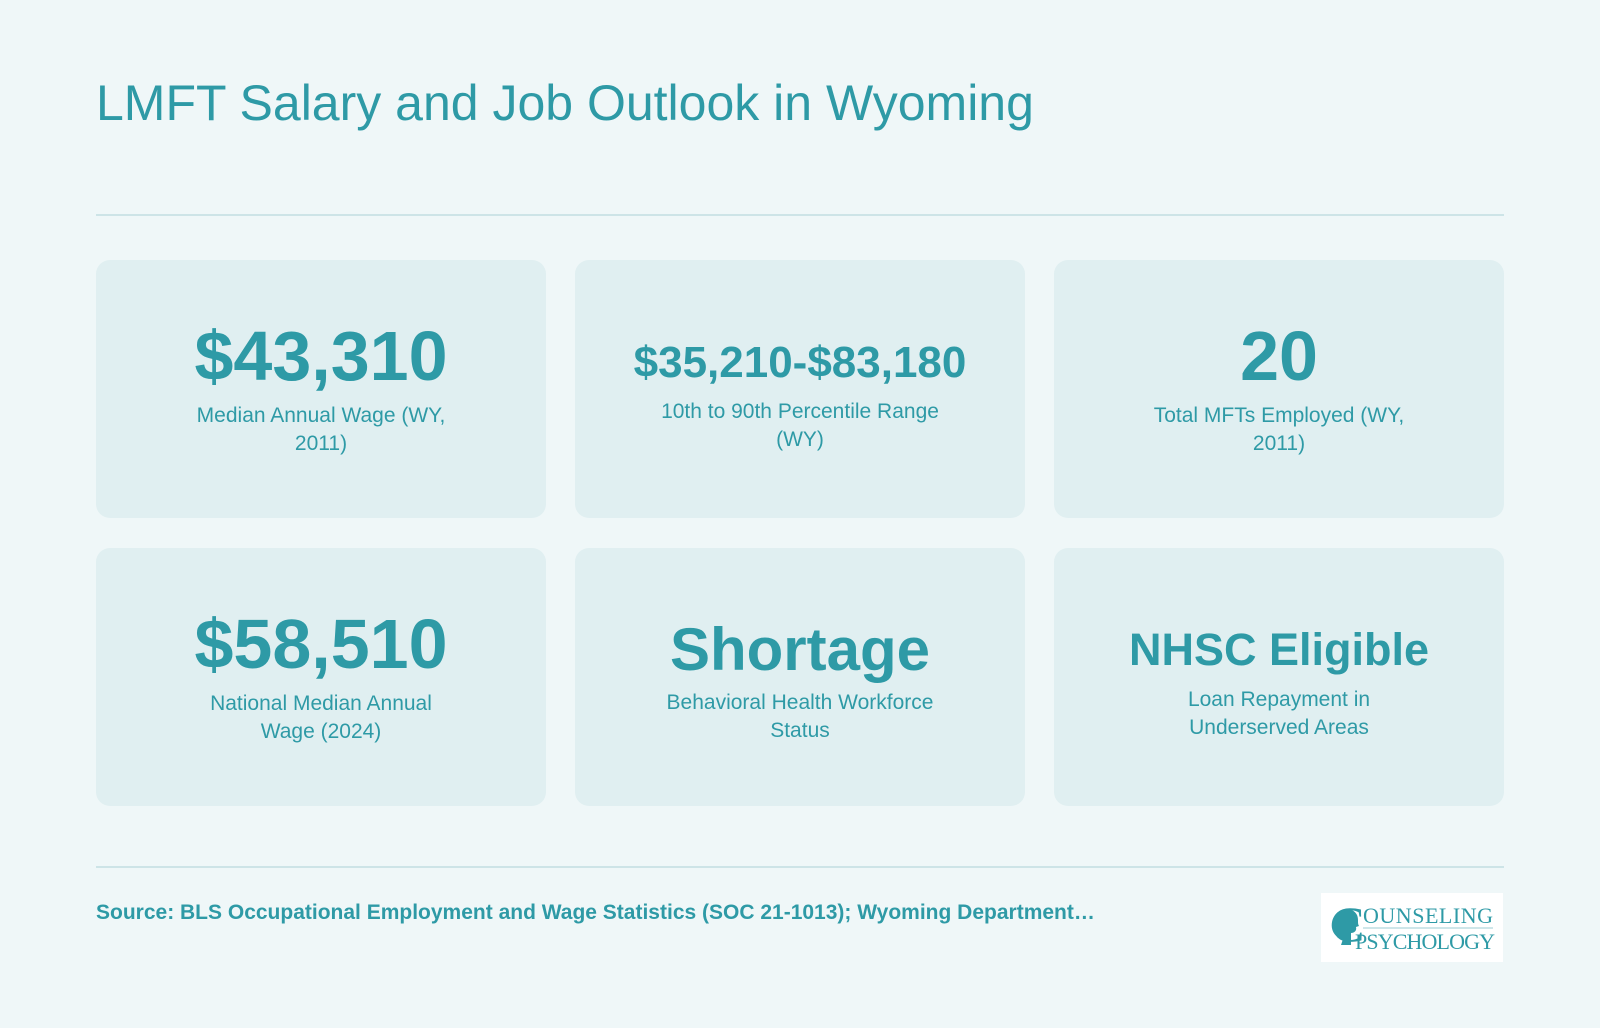 Image resolution: width=1600 pixels, height=1028 pixels. Describe the element at coordinates (800, 716) in the screenshot. I see `stat-label: Behavioral Health Workforce Status` at that location.